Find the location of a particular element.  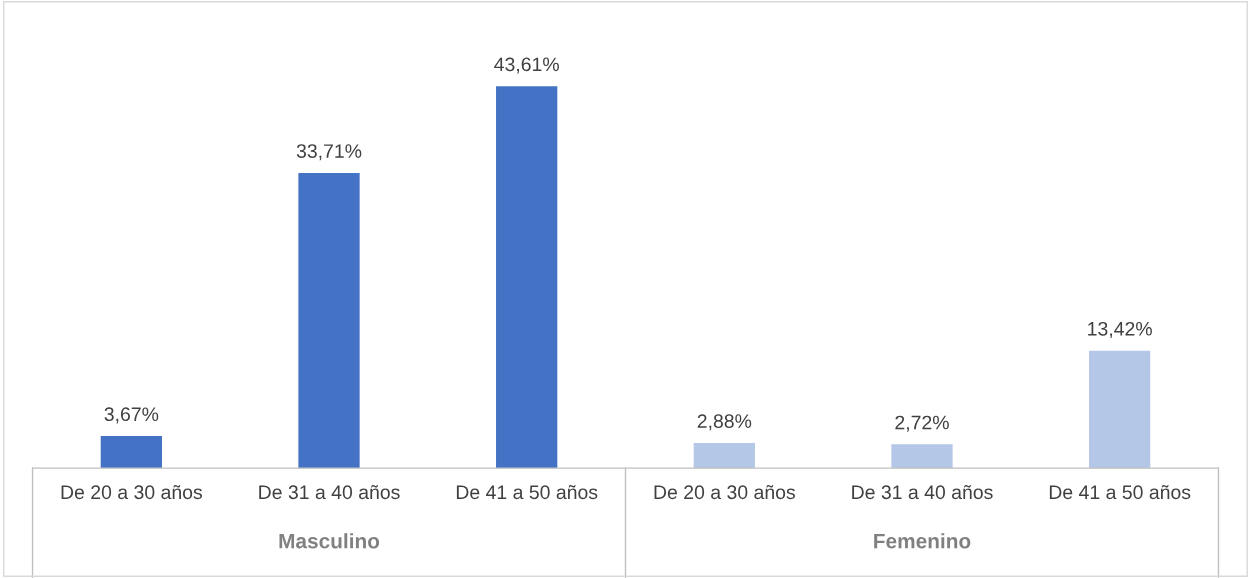

text: Masculino is located at coordinates (329, 541).